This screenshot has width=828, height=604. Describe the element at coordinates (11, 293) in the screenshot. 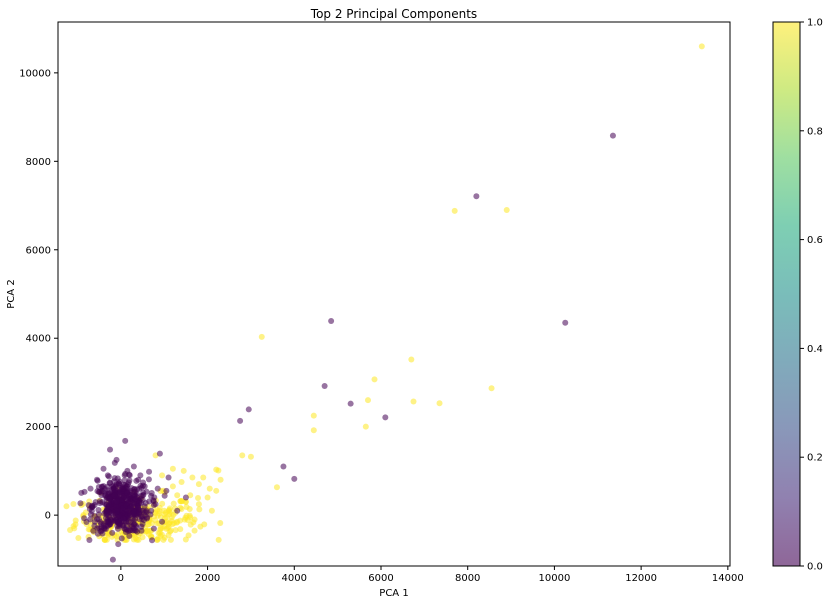

I see `y-axis-label: PCA 2` at that location.